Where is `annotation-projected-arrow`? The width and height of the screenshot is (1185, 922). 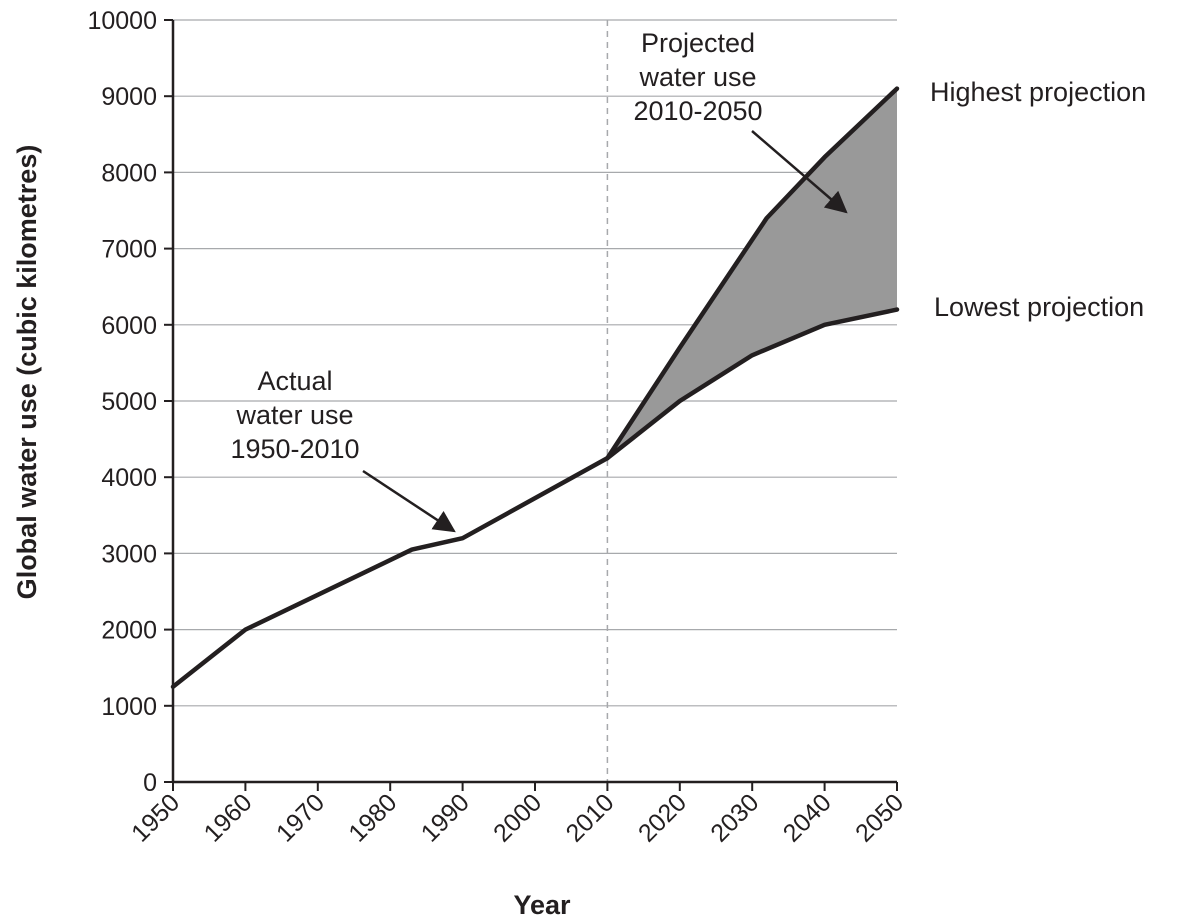 annotation-projected-arrow is located at coordinates (799, 172).